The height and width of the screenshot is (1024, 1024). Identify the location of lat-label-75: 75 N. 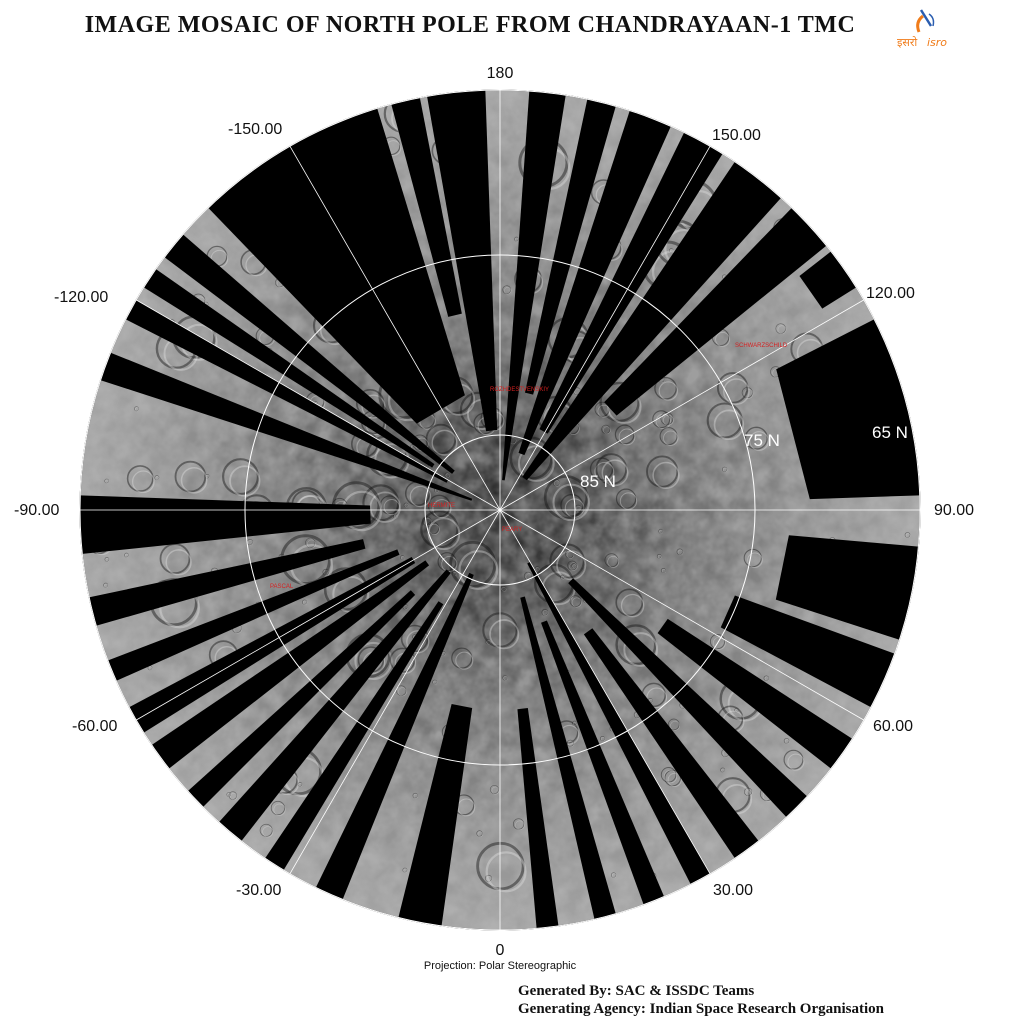
(762, 440).